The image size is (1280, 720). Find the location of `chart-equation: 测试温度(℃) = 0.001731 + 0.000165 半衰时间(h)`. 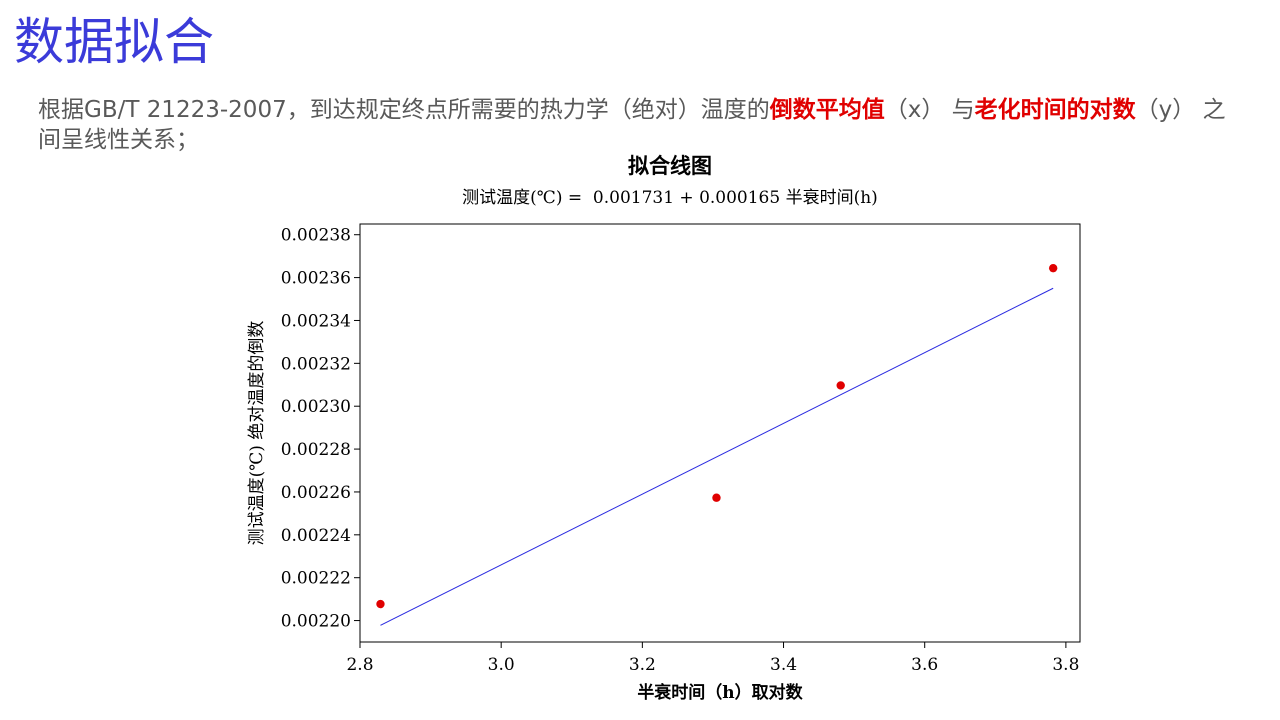

chart-equation: 测试温度(℃) = 0.001731 + 0.000165 半衰时间(h) is located at coordinates (670, 198).